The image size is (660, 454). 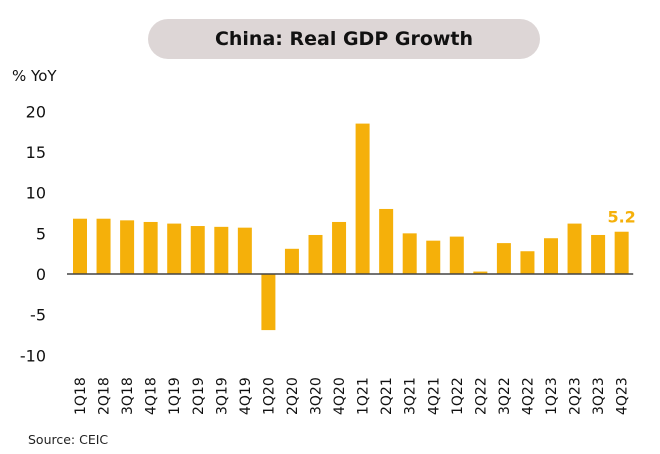 What do you see at coordinates (317, 396) in the screenshot?
I see `x-tick-label: 3Q20` at bounding box center [317, 396].